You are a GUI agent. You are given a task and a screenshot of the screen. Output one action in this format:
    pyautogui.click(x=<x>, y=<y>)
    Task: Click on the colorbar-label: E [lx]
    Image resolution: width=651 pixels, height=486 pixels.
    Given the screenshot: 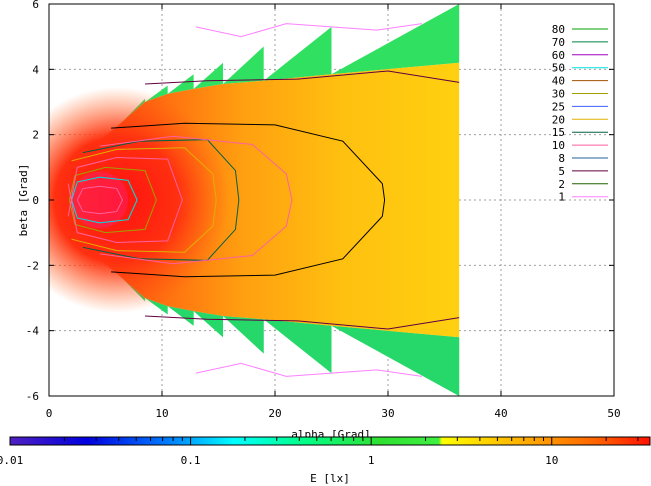 What is the action you would take?
    pyautogui.click(x=330, y=478)
    